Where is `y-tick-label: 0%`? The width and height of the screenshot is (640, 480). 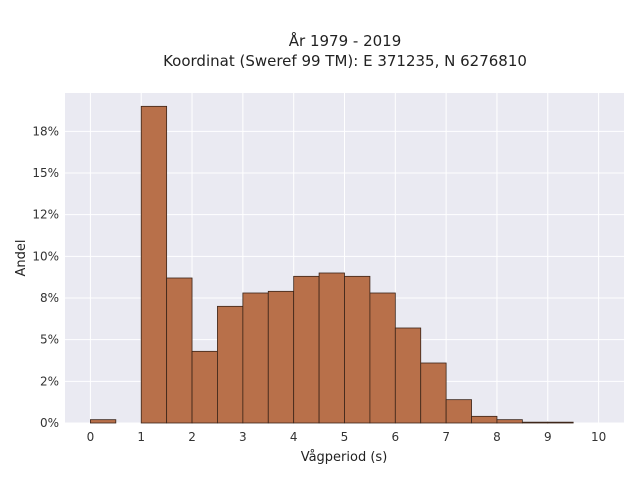
y-tick-label: 0% is located at coordinates (49, 423).